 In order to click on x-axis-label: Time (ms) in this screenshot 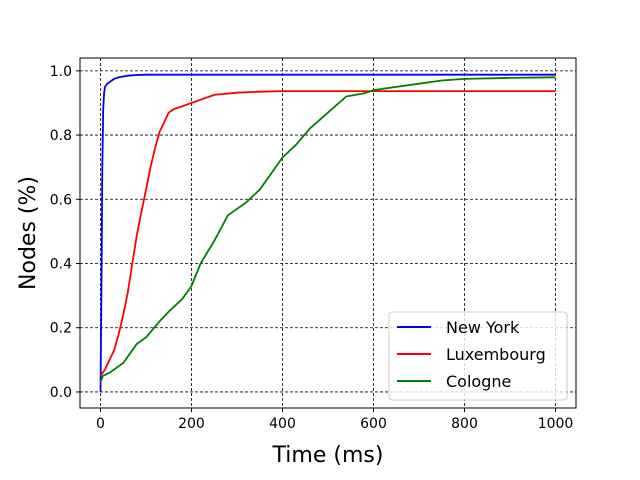, I will do `click(328, 455)`.